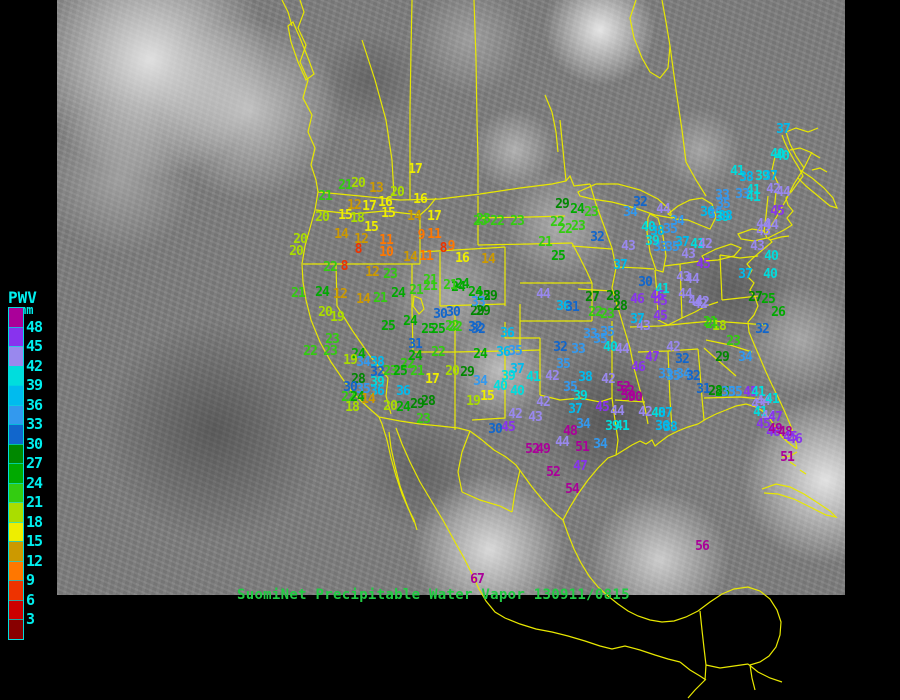 This screenshot has height=700, width=900. Describe the element at coordinates (628, 396) in the screenshot. I see `station-pwv-value: 50` at that location.